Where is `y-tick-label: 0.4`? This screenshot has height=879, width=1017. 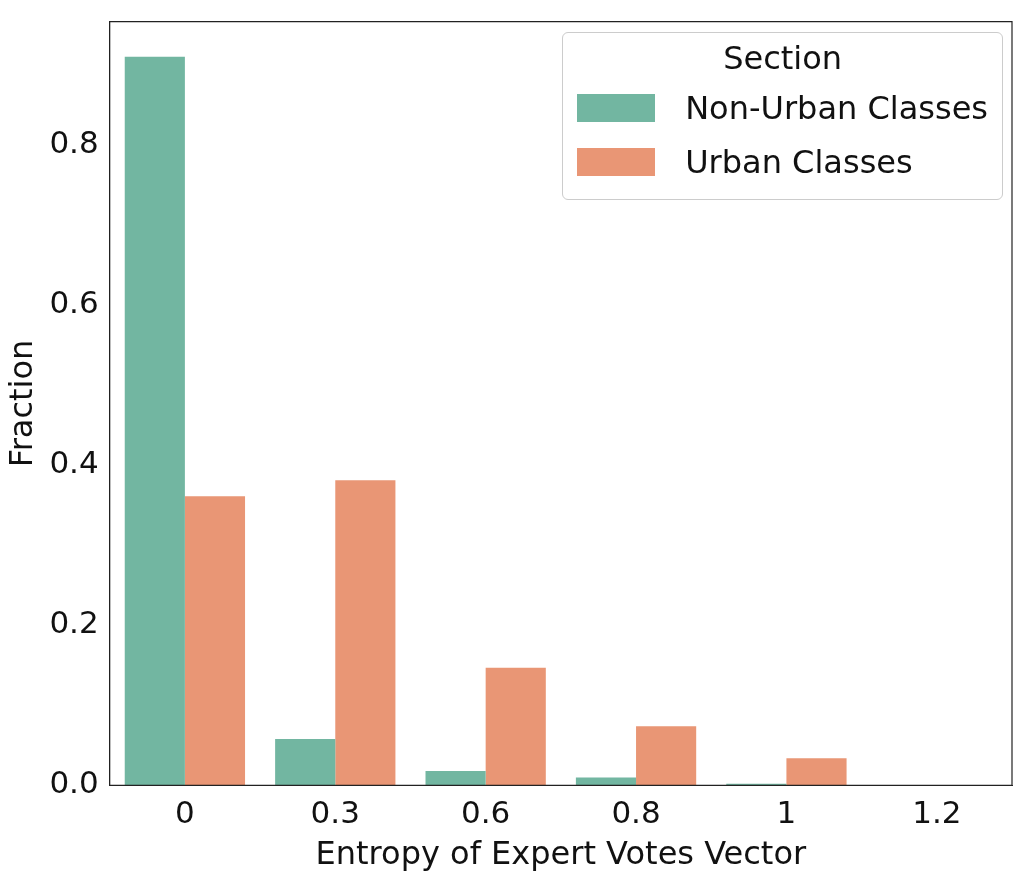
y-tick-label: 0.4 is located at coordinates (74, 462).